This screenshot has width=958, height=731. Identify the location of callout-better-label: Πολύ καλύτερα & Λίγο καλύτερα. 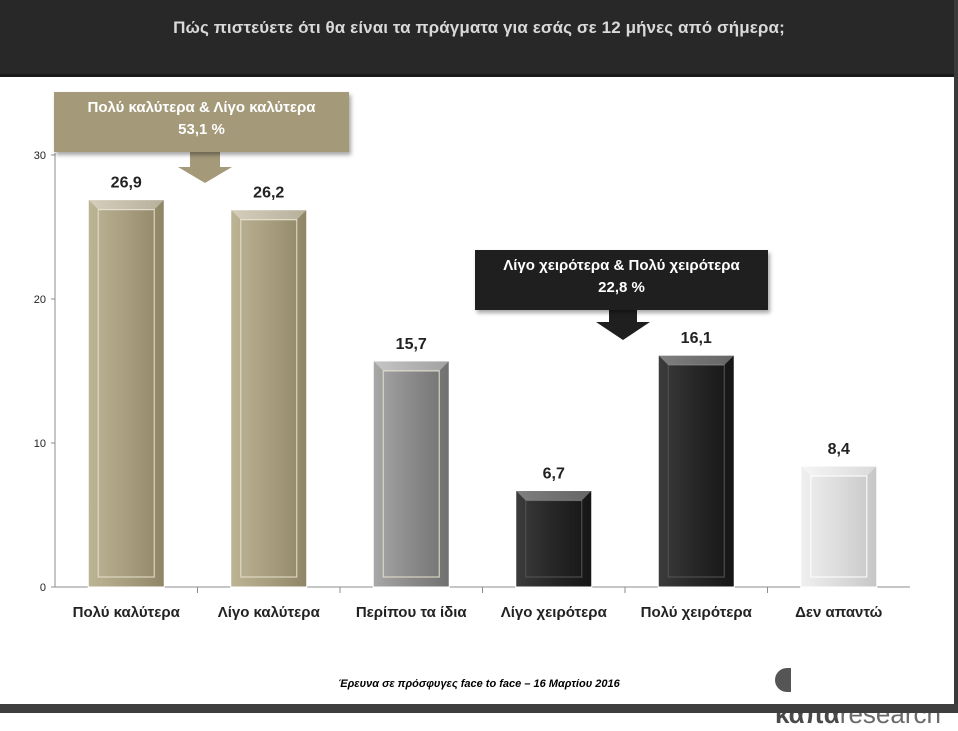
(201, 107).